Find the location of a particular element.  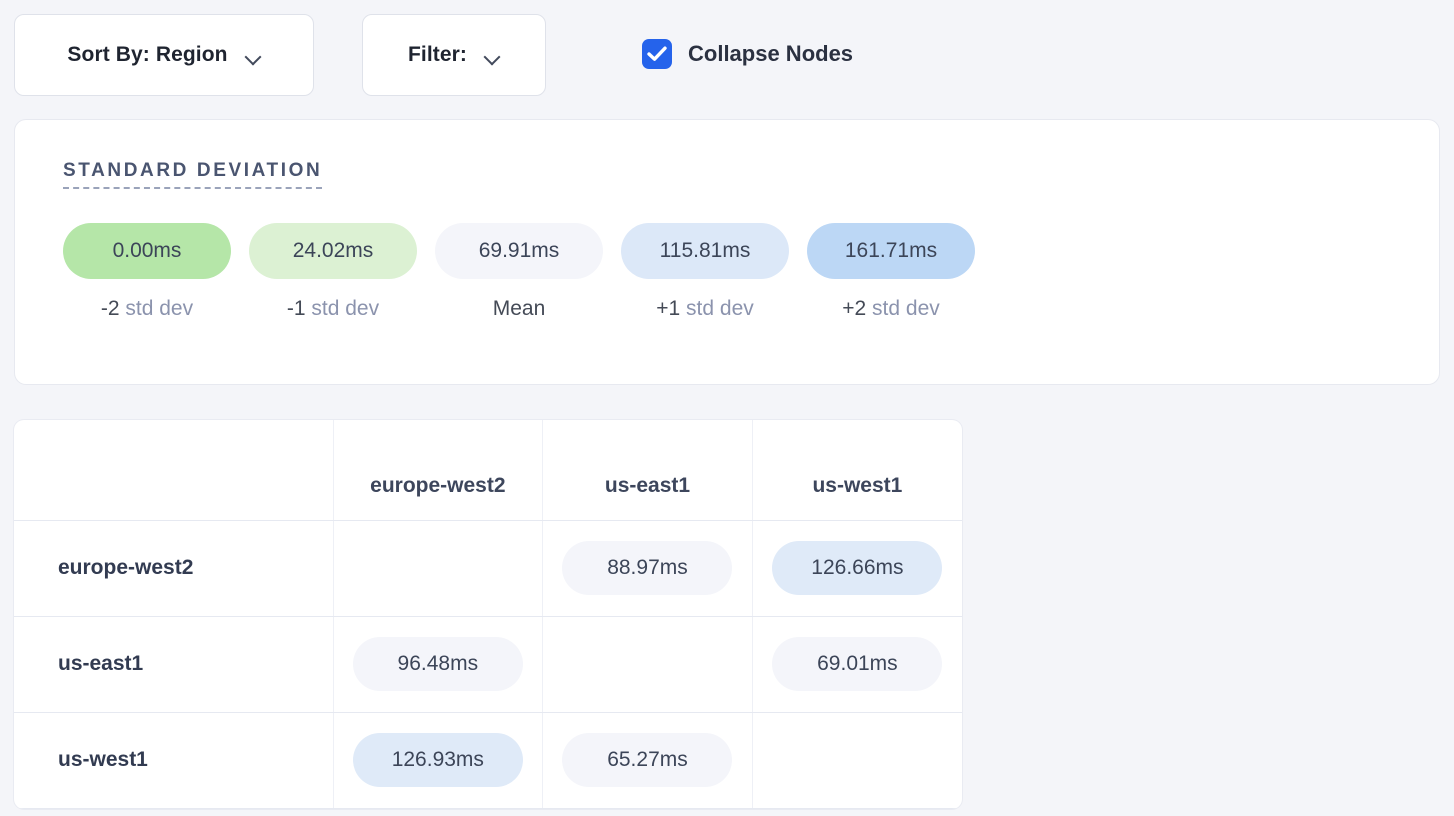

table-row: us-west1 126.93ms 65.27ms is located at coordinates (488, 760).